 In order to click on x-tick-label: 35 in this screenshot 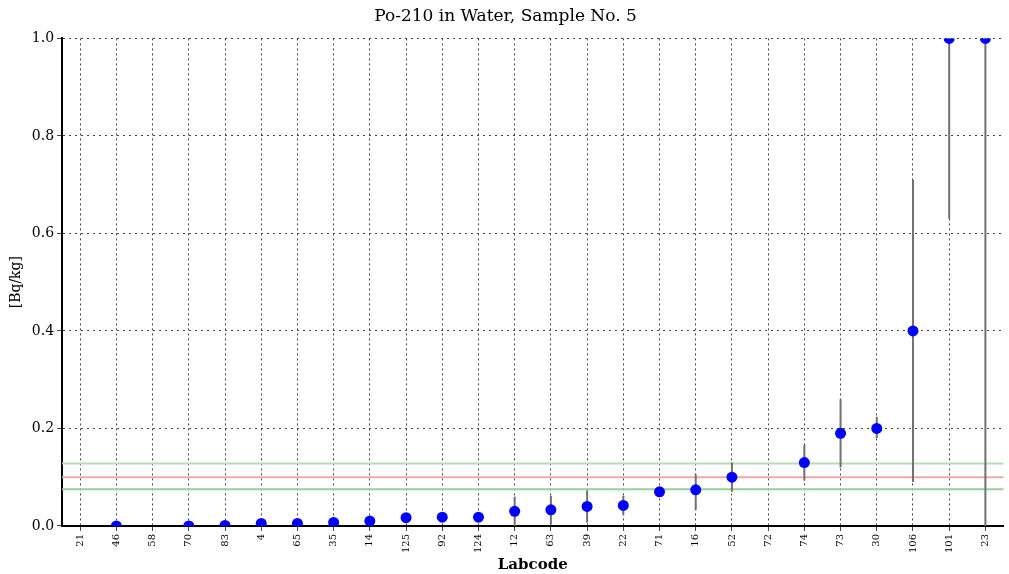, I will do `click(333, 540)`.